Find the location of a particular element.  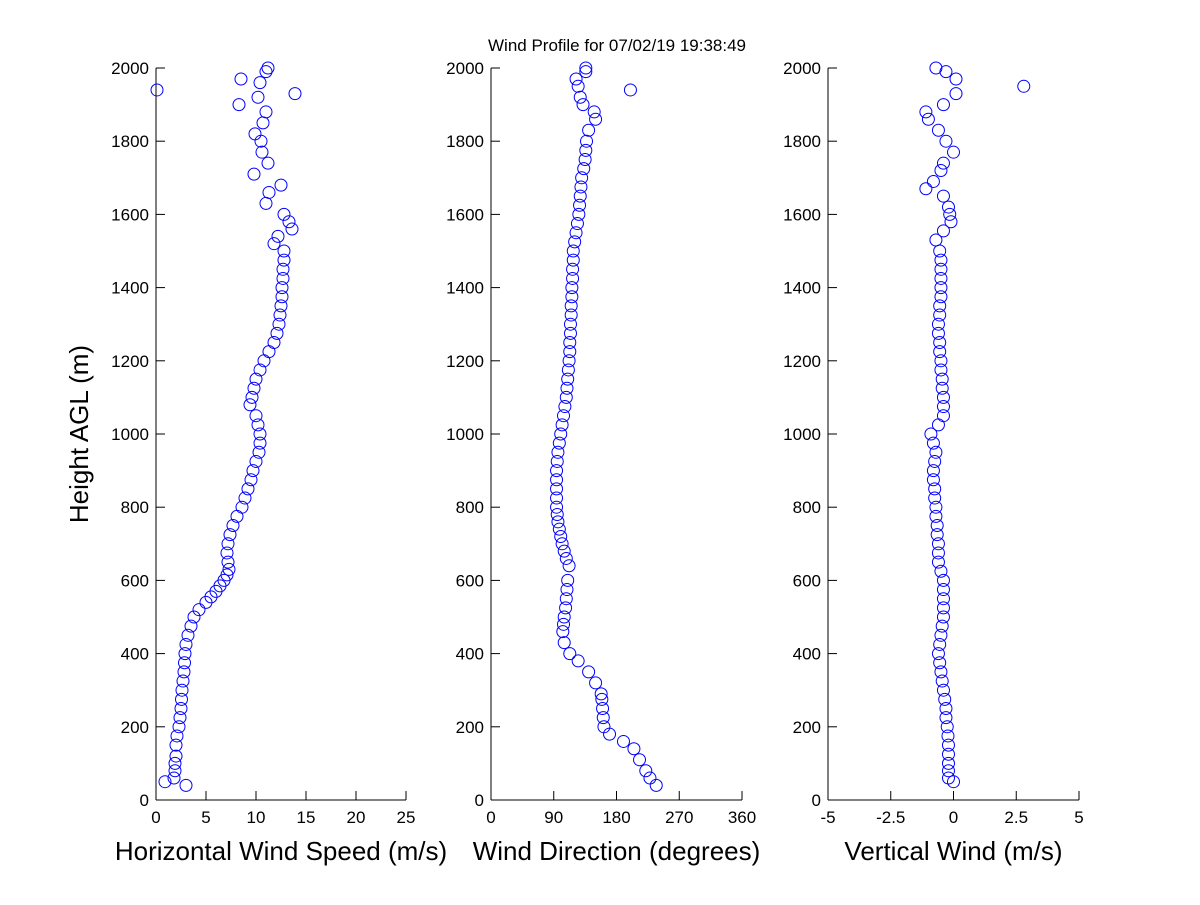

y-tick-label: 1000 is located at coordinates (130, 434).